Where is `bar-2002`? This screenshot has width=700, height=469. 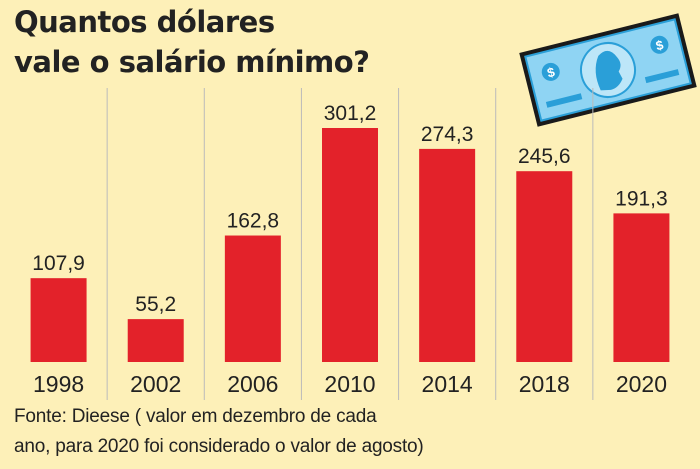
bar-2002 is located at coordinates (155, 340).